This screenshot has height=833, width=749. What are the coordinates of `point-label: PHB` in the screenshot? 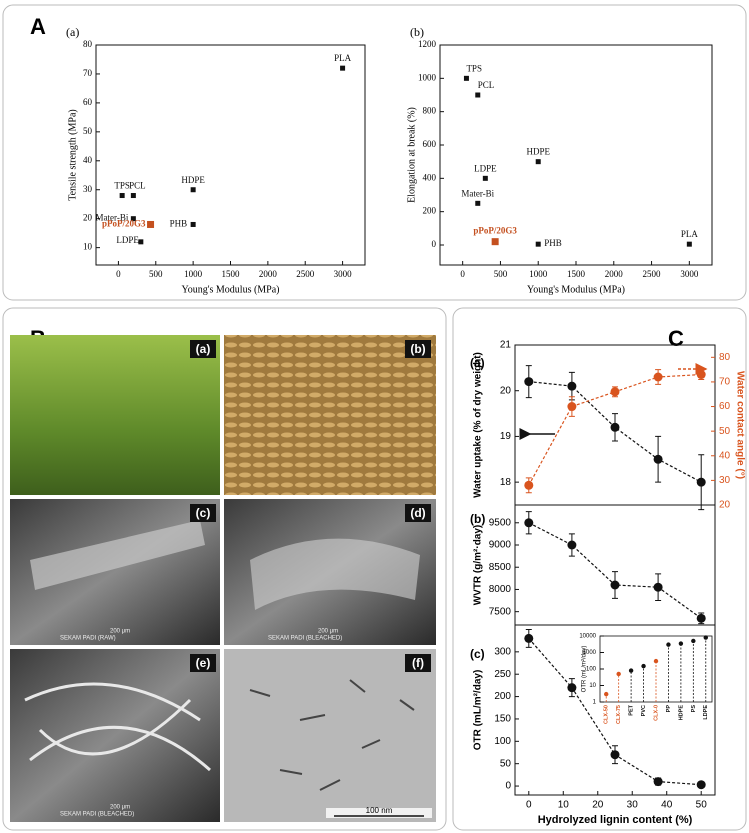 It's located at (553, 243).